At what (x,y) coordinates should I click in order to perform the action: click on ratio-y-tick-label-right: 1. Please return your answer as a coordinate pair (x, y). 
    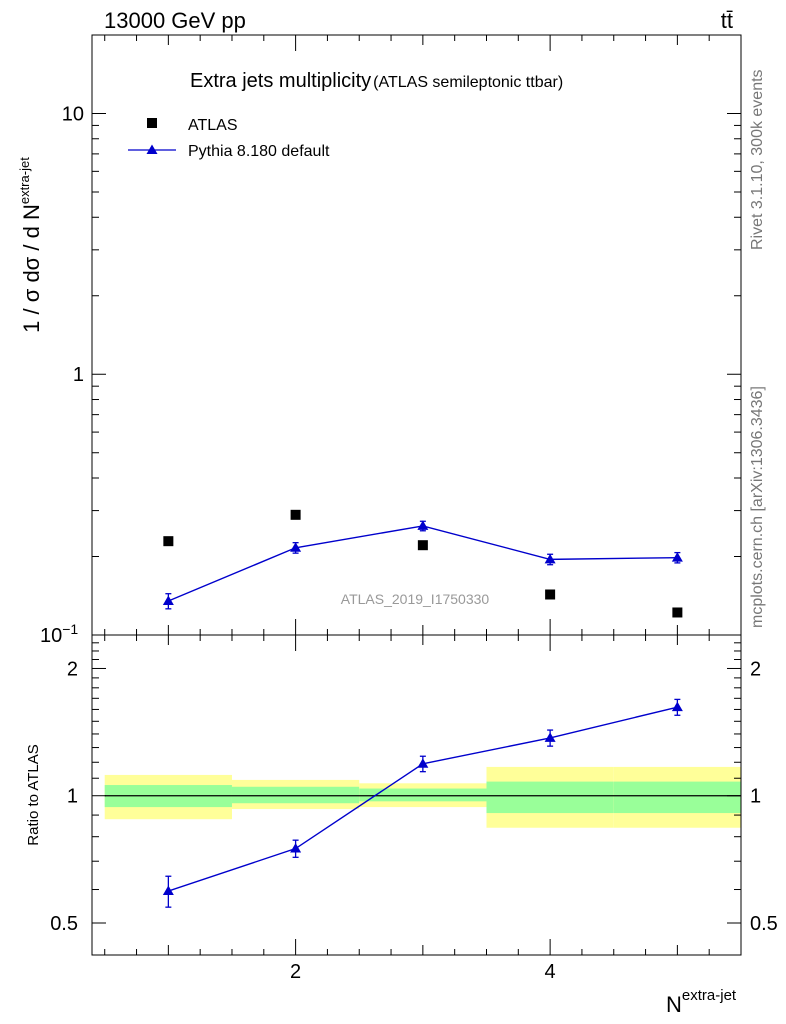
    Looking at the image, I should click on (755, 797).